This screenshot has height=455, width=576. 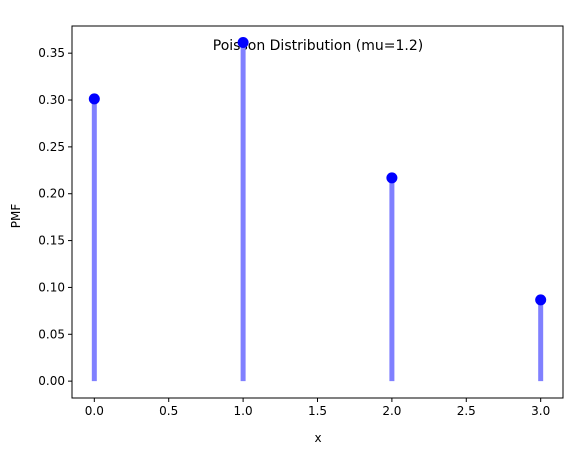 What do you see at coordinates (317, 438) in the screenshot?
I see `x-axis-label: x` at bounding box center [317, 438].